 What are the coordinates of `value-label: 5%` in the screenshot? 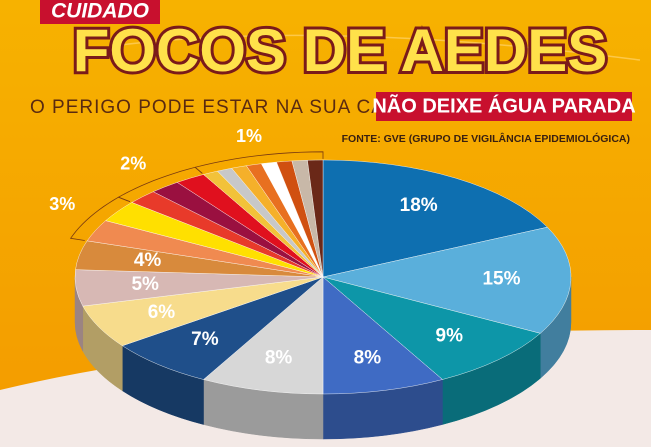 It's located at (145, 284).